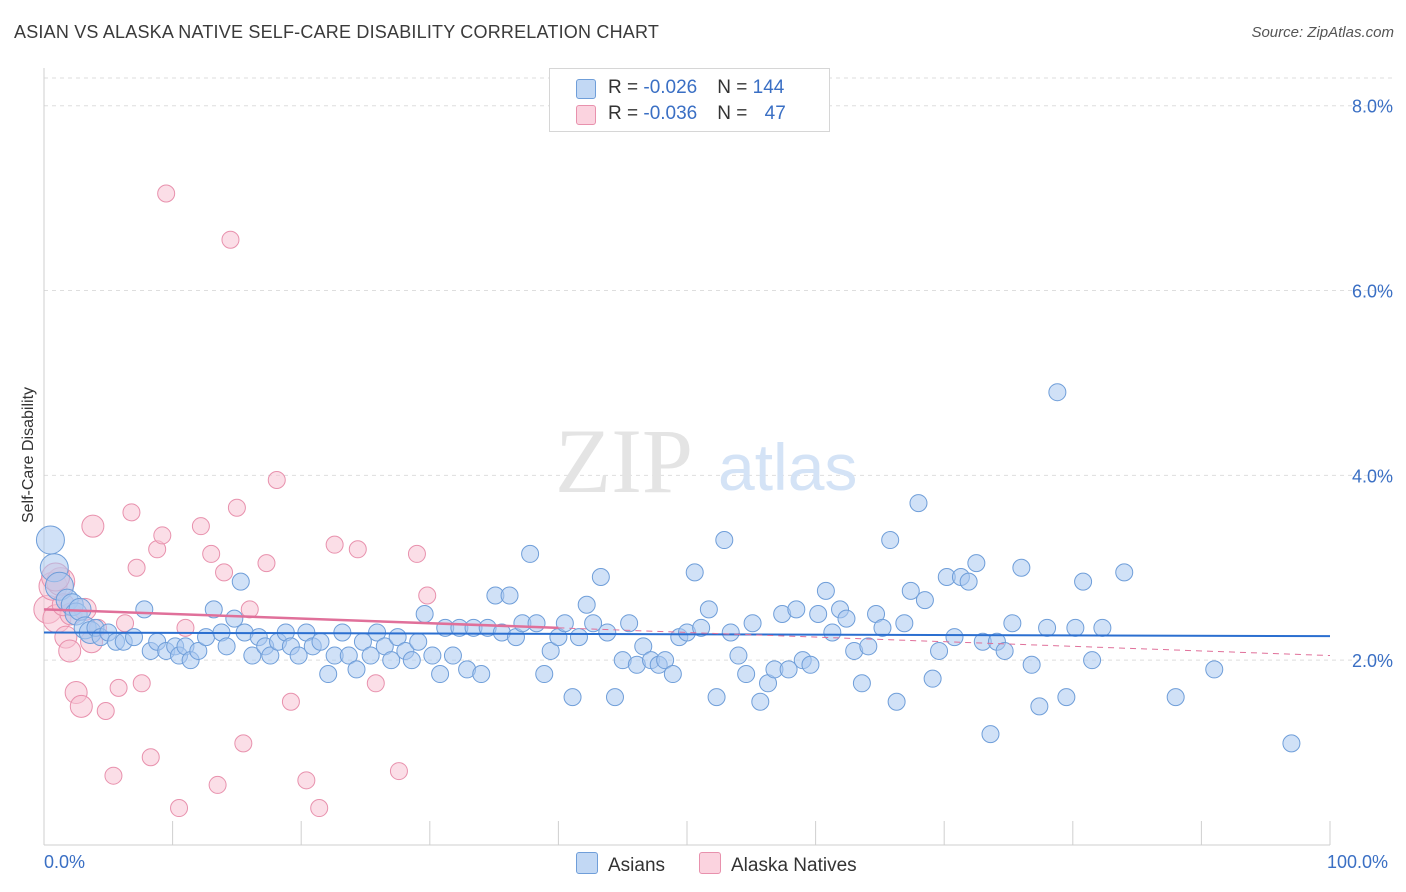  Describe the element at coordinates (1372, 384) in the screenshot. I see `y-tick-labels: 2.0% 4.0% 6.0% 8.0%` at that location.